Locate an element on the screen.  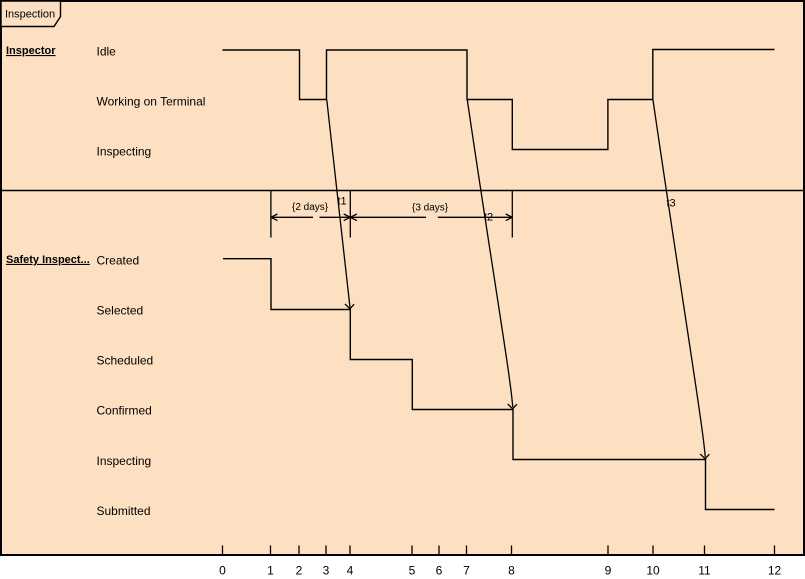
svg-text: 4 is located at coordinates (350, 571).